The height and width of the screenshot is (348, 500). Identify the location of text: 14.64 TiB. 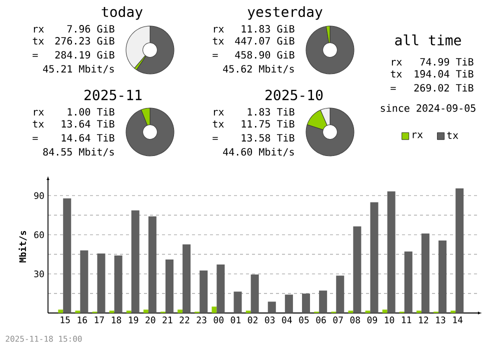
(88, 138).